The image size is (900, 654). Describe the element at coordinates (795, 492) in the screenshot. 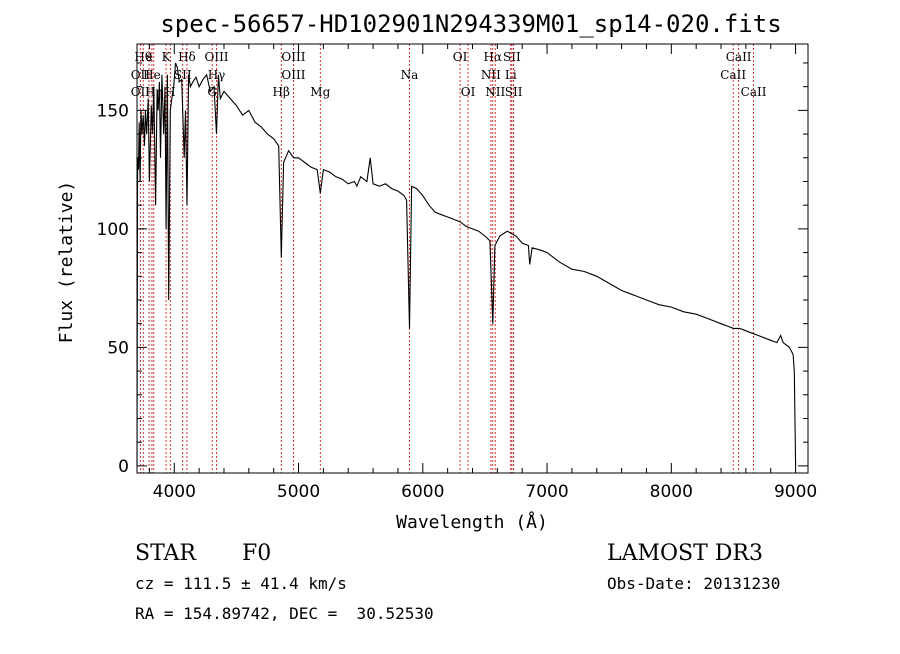

I see `x-tick-label: 9000` at that location.